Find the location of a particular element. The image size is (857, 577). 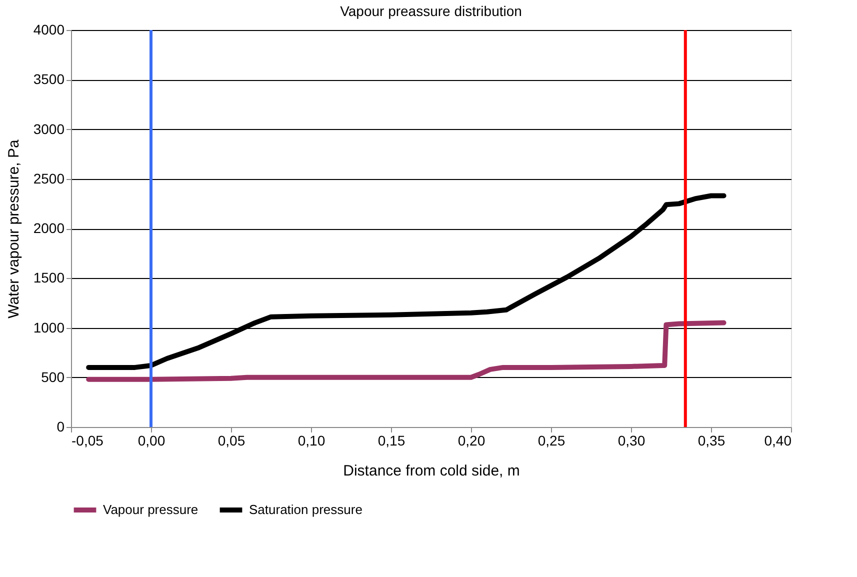

x-tick-label: 0,40 is located at coordinates (778, 440).